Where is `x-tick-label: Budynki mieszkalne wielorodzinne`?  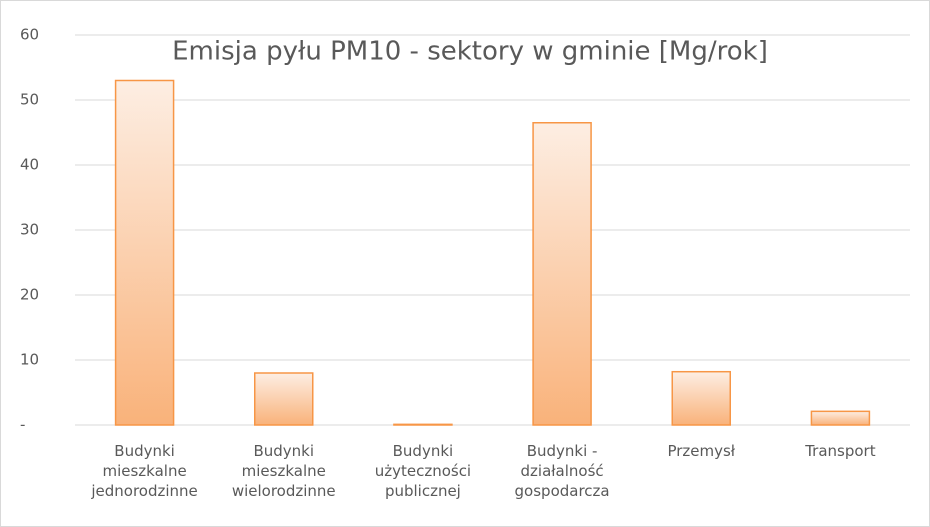 x-tick-label: Budynki mieszkalne wielorodzinne is located at coordinates (283, 471).